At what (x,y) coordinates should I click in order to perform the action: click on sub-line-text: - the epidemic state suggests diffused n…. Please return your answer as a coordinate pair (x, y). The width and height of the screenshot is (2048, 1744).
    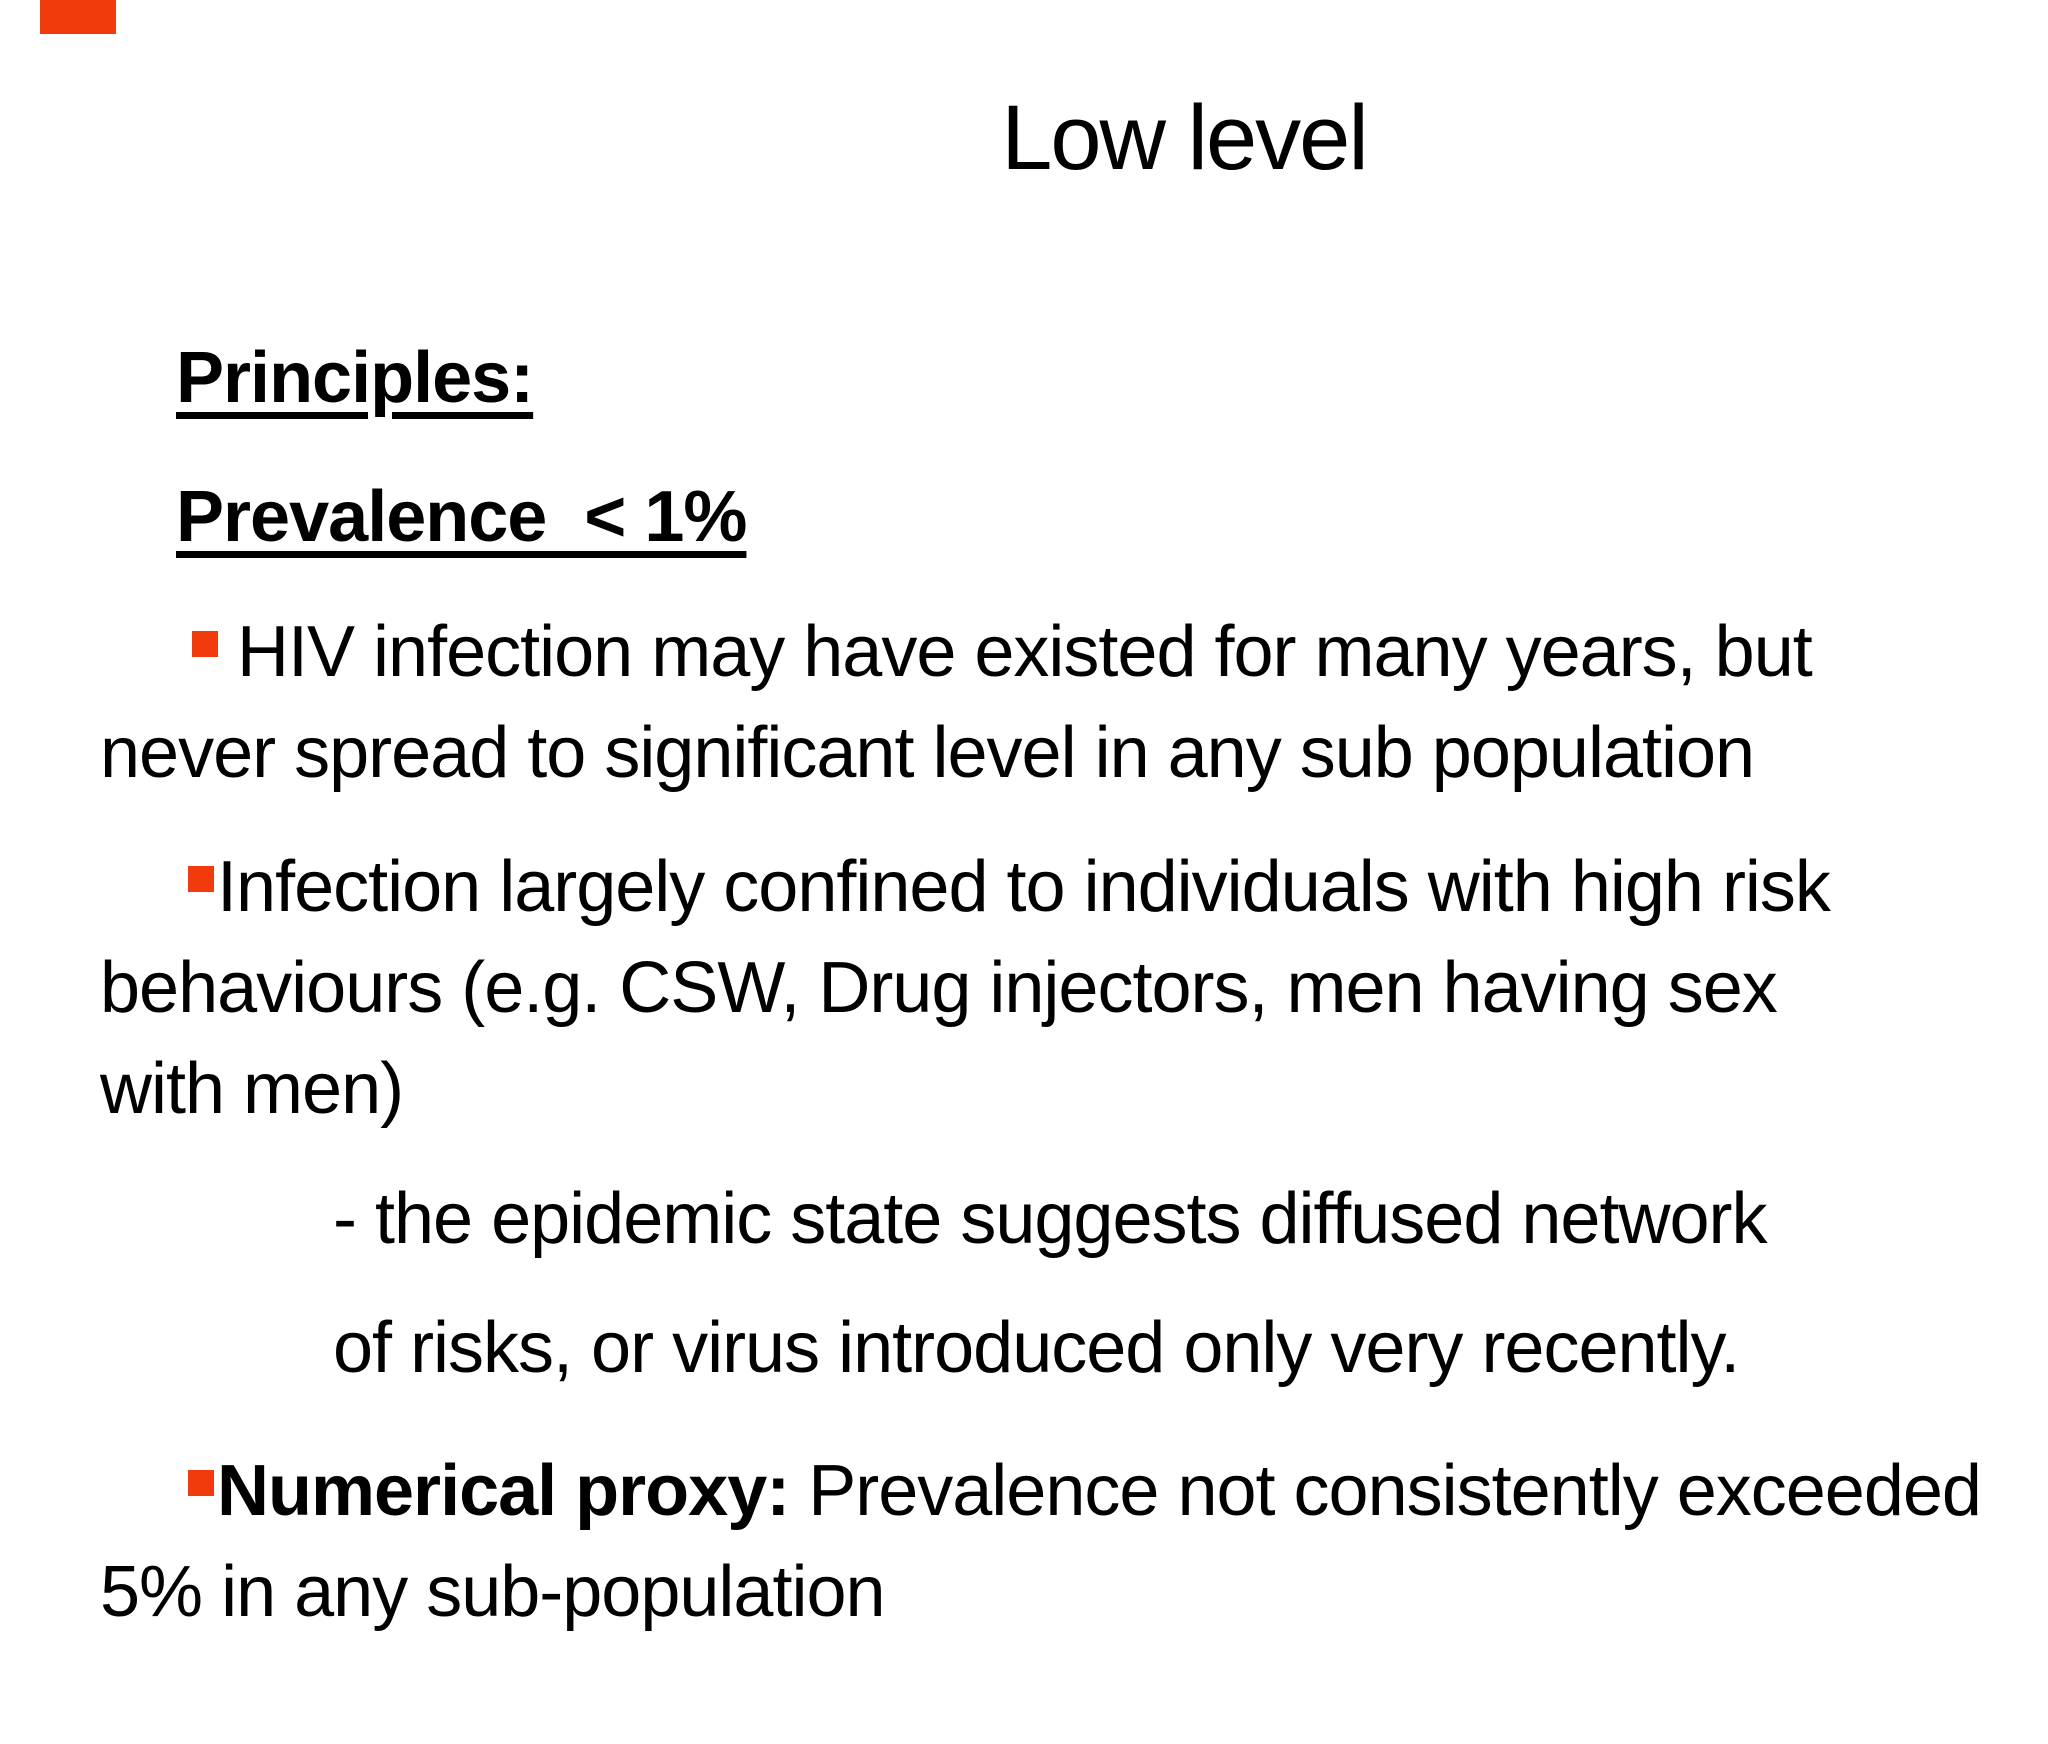
    Looking at the image, I should click on (1050, 1219).